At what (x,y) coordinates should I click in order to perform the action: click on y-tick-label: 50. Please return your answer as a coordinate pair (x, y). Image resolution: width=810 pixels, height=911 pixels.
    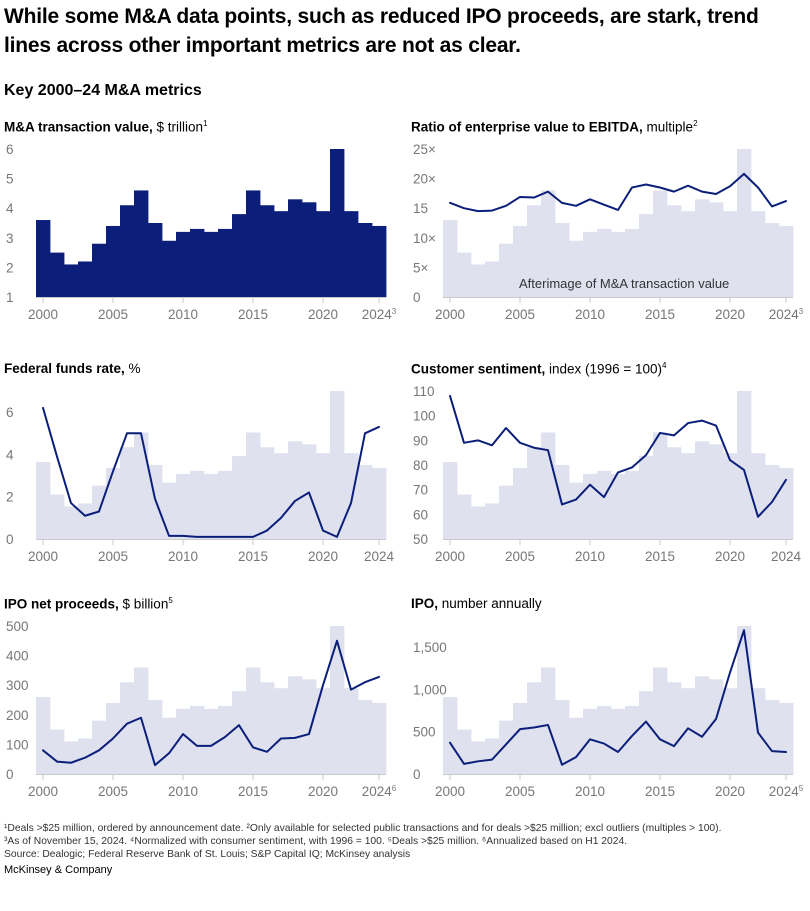
    Looking at the image, I should click on (420, 539).